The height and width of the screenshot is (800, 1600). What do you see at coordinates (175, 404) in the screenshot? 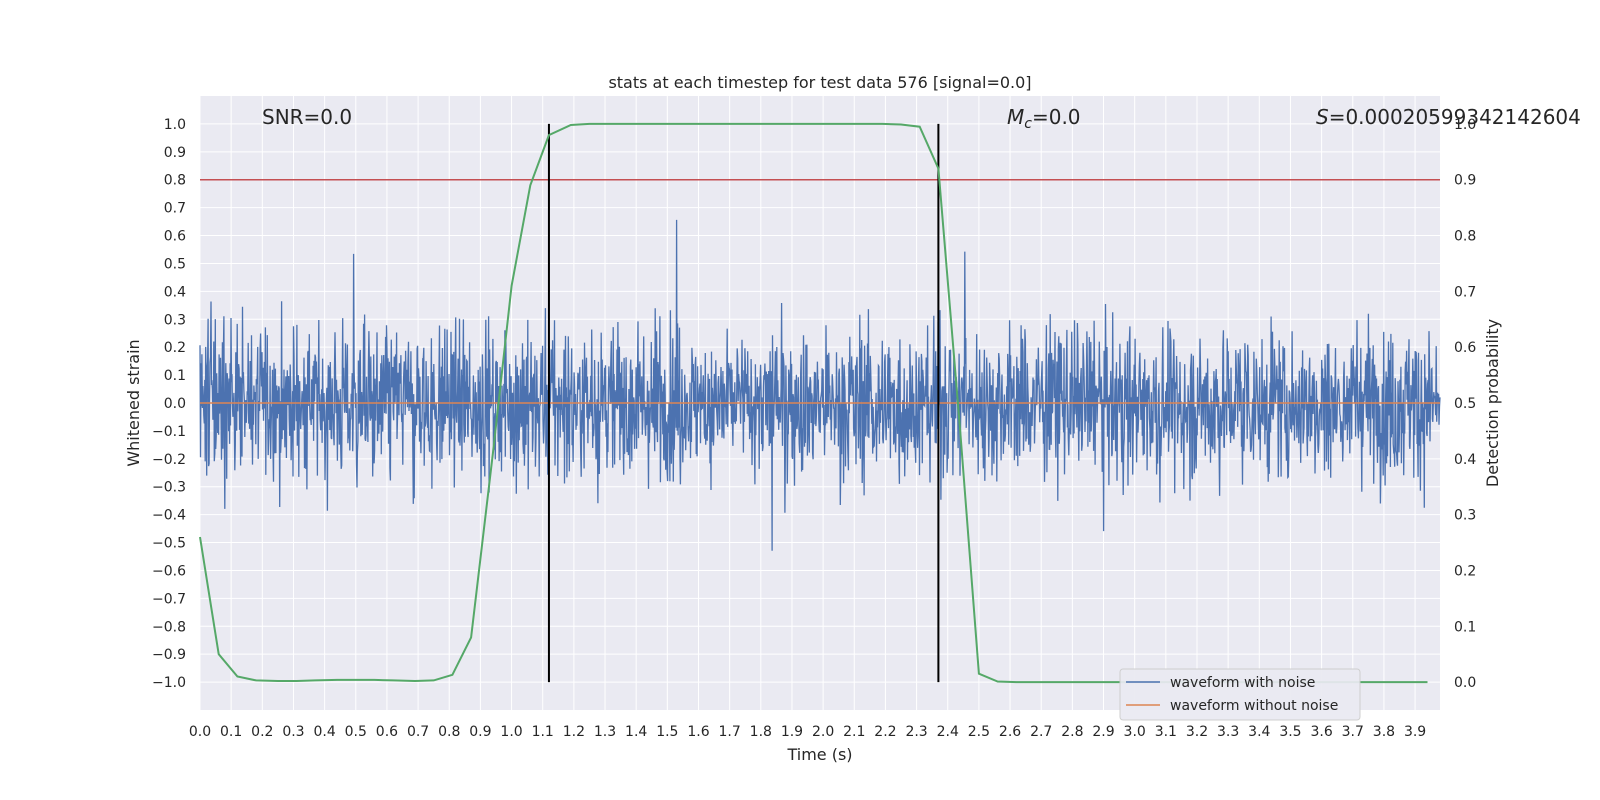
I see `y-tick-label-left: 0.0` at bounding box center [175, 404].